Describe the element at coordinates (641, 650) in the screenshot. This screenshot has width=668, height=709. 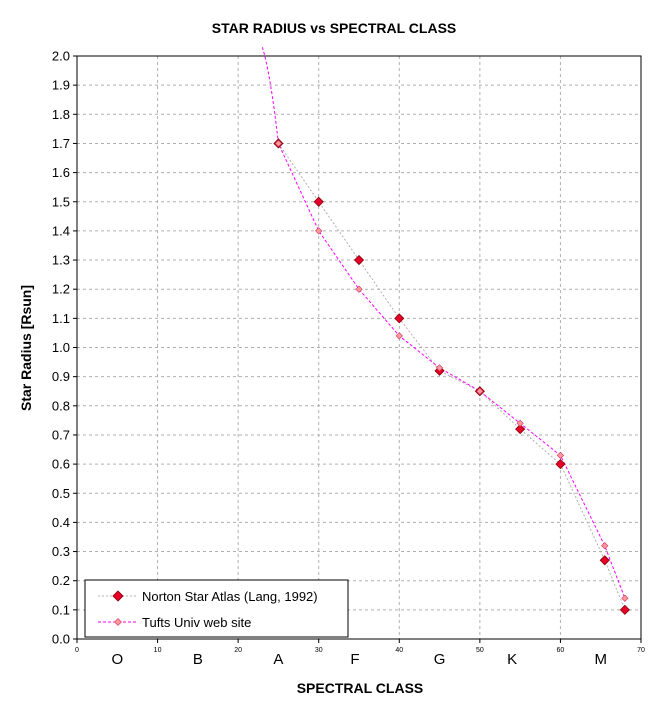
I see `x-tick-label: 70` at that location.